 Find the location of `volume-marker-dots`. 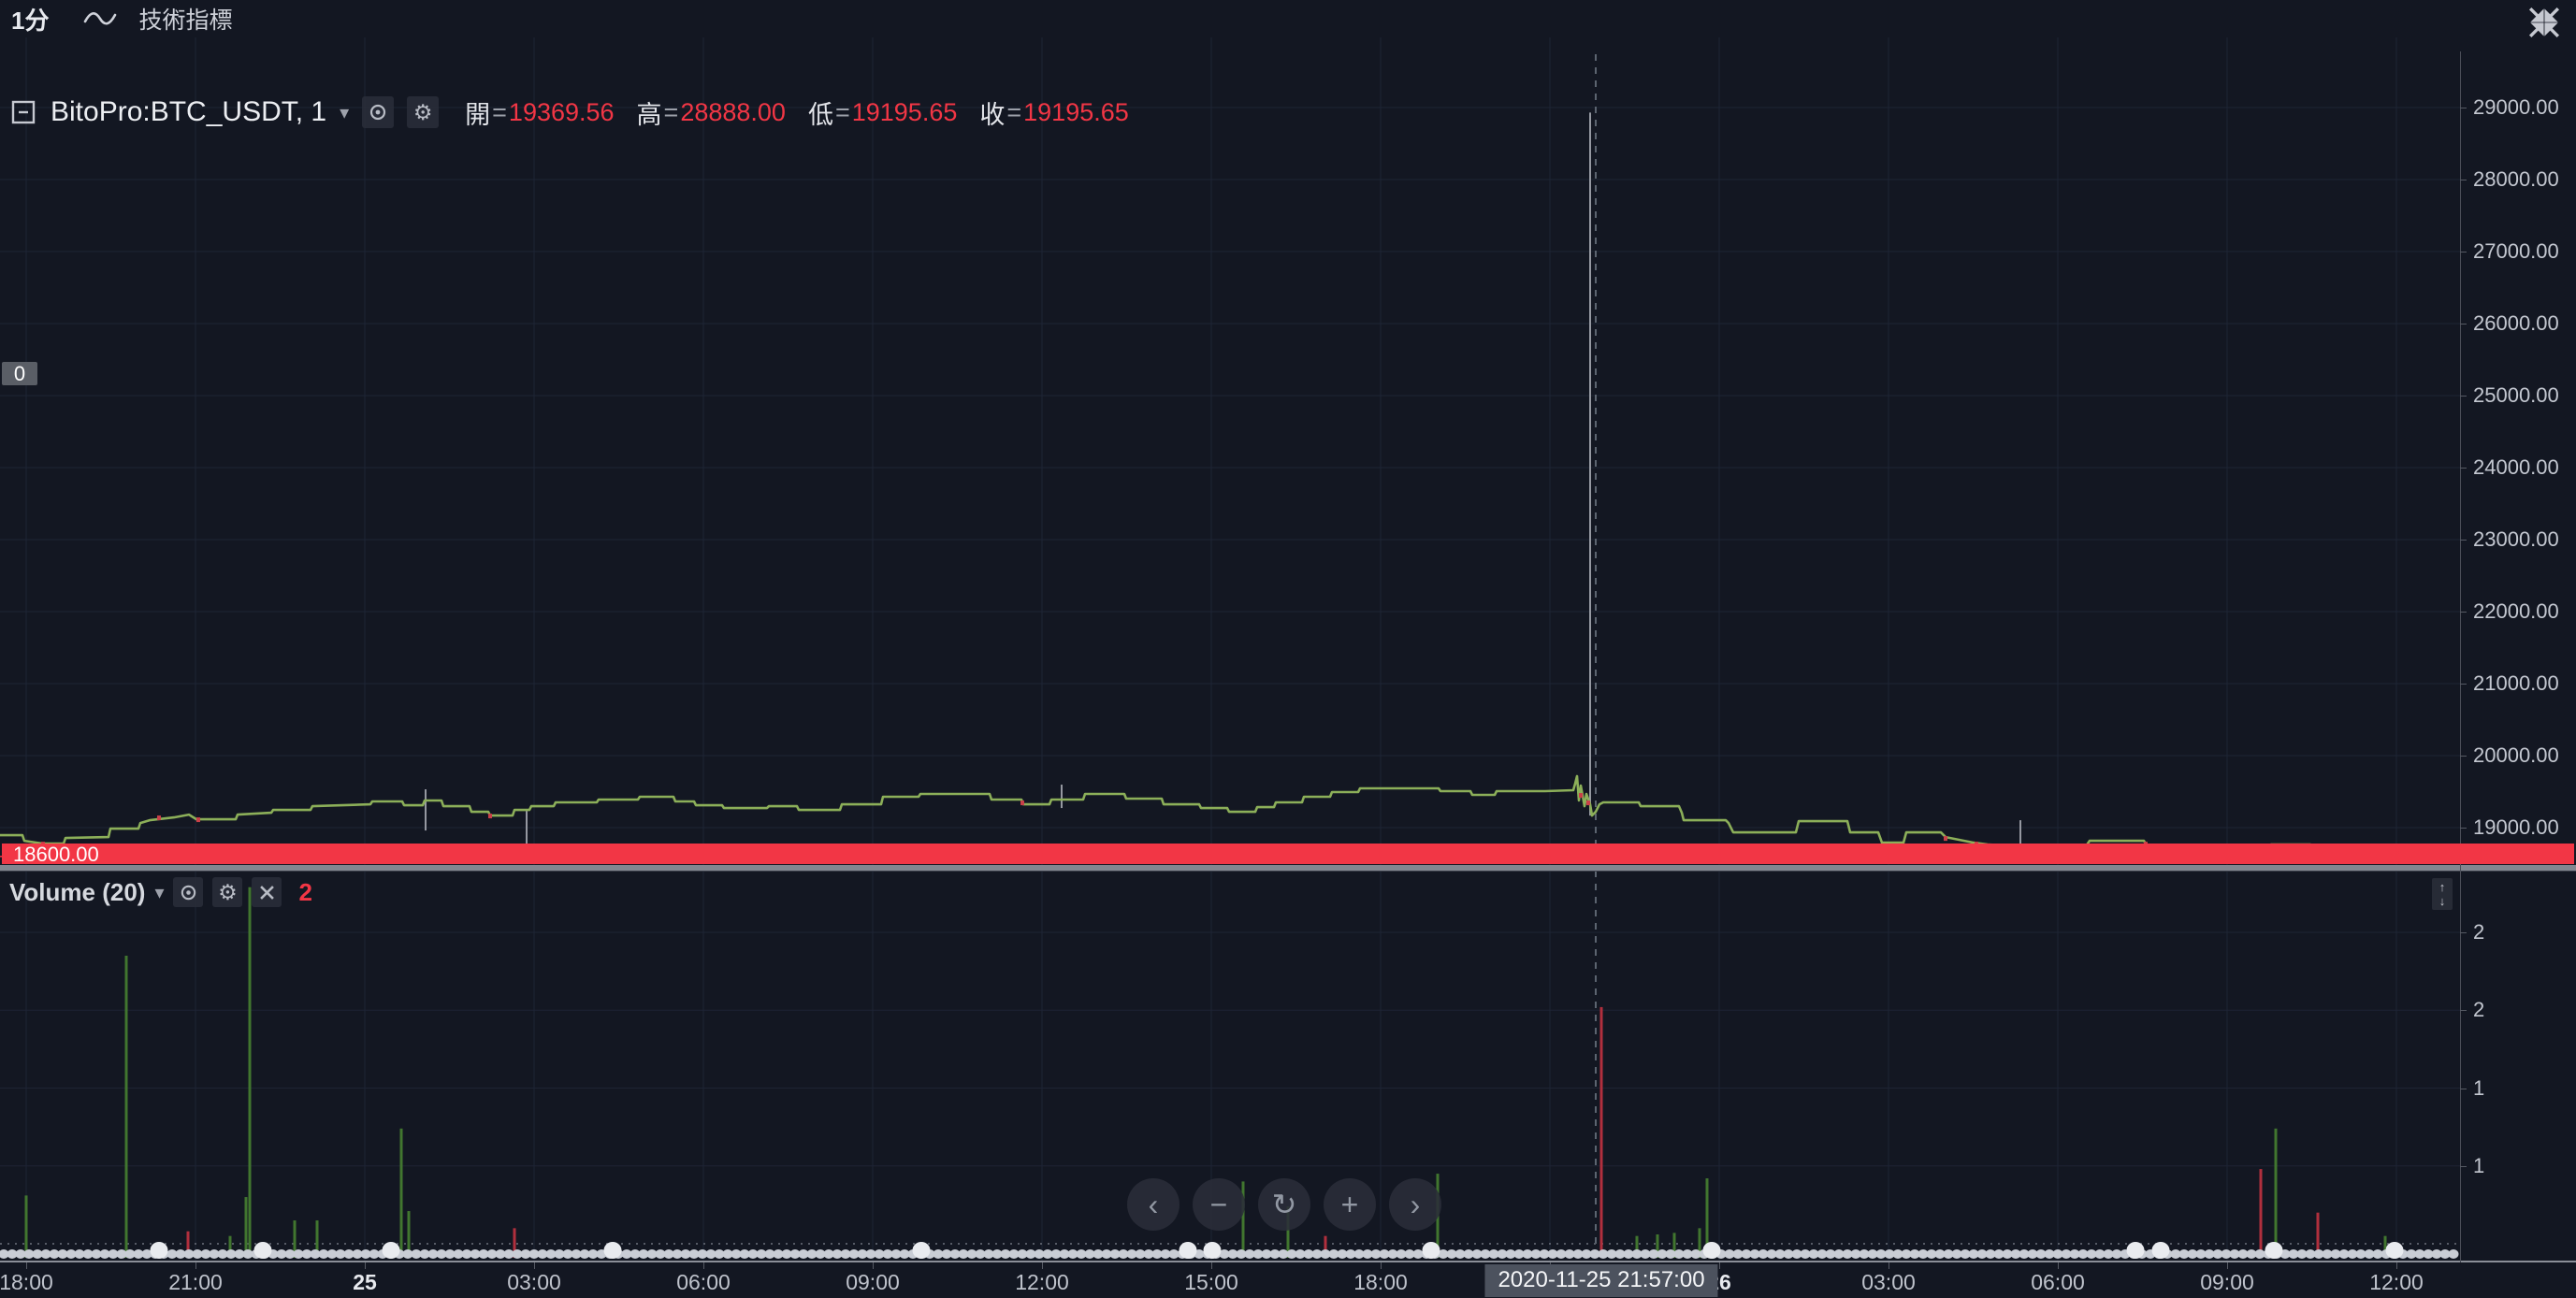

volume-marker-dots is located at coordinates (1277, 1251).